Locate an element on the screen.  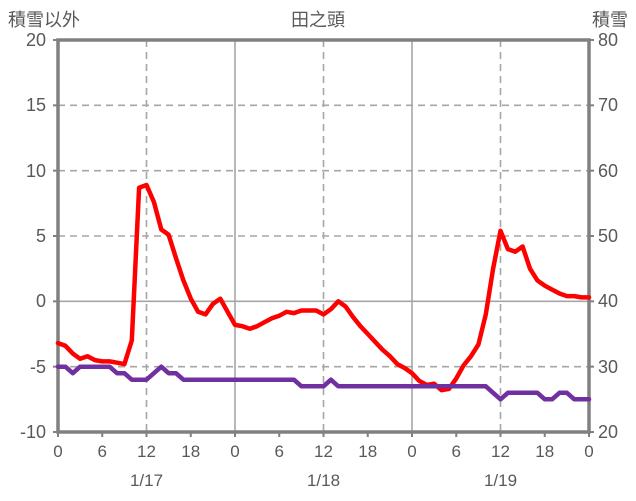
left-axis-tick-label: 0 is located at coordinates (40, 301).